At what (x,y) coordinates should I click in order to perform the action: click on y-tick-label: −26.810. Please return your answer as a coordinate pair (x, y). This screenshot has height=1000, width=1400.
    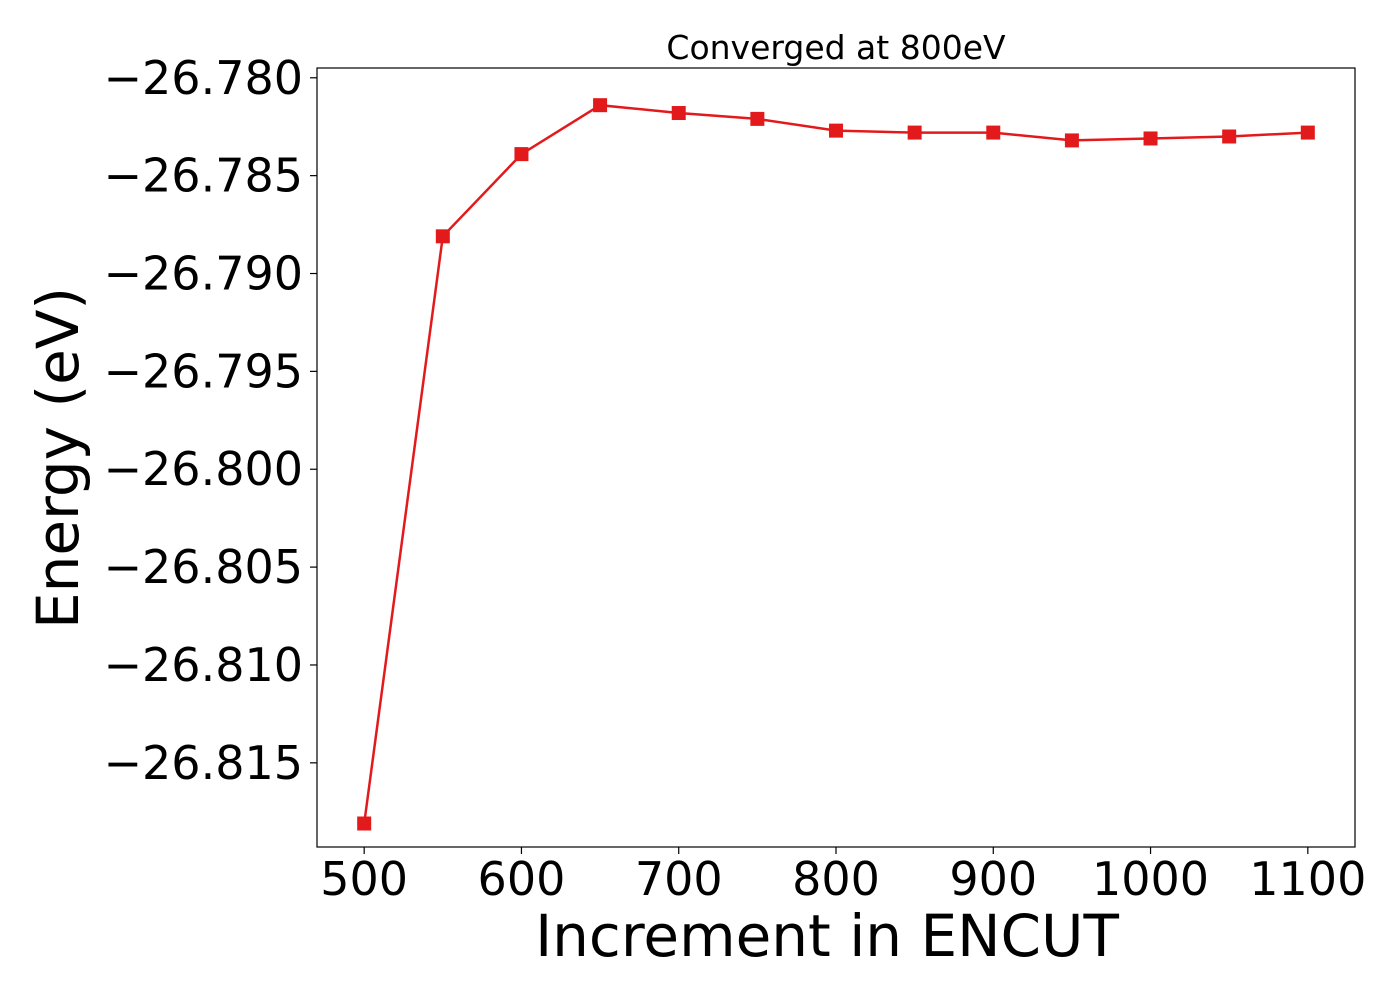
    Looking at the image, I should click on (204, 665).